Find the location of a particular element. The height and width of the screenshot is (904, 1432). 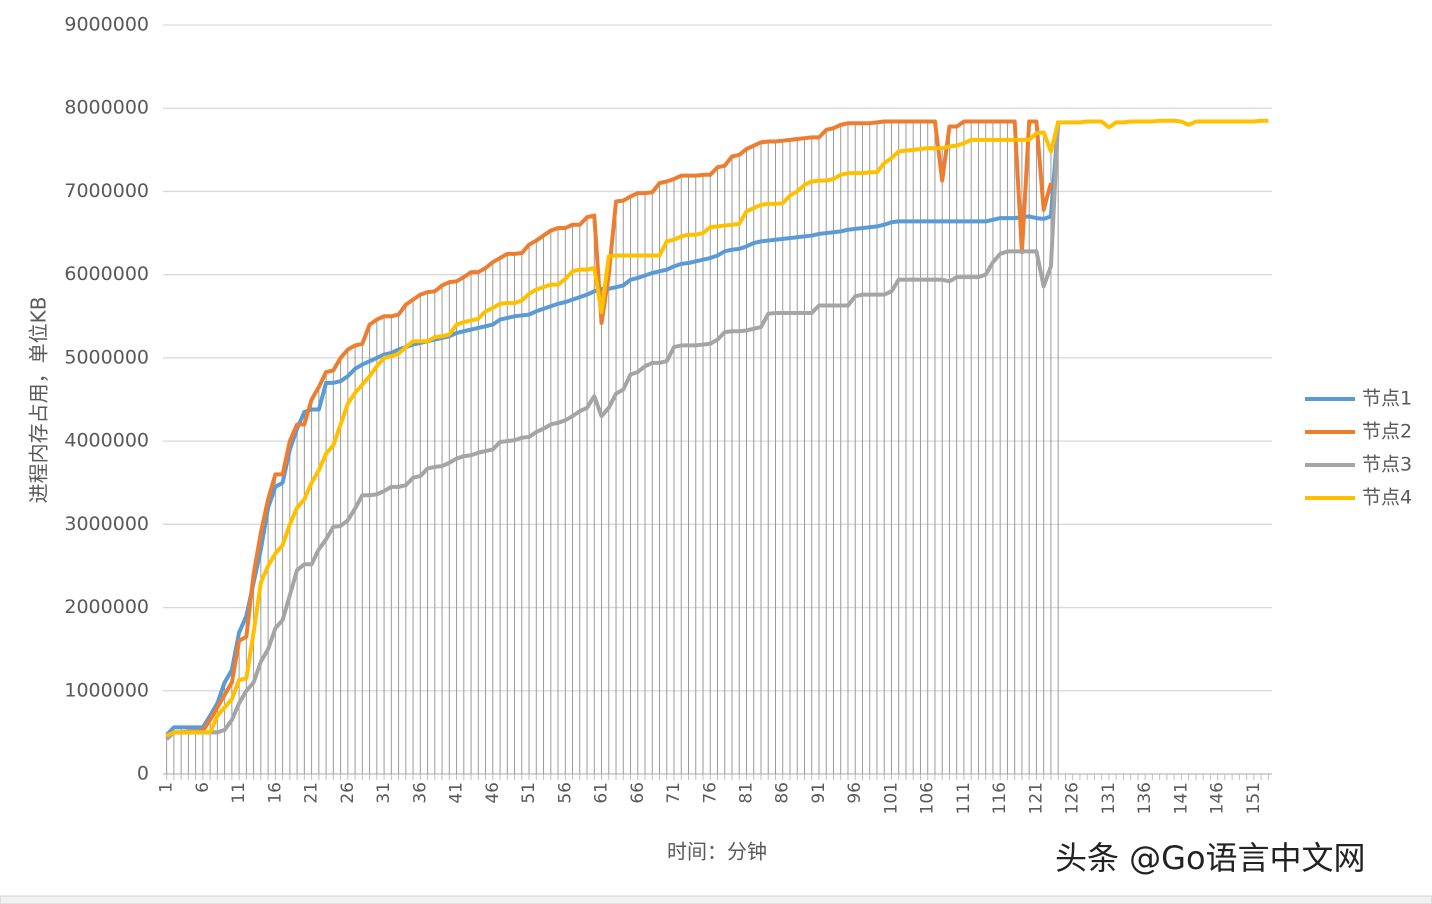

y-tick-label: 3000000 is located at coordinates (106, 524).